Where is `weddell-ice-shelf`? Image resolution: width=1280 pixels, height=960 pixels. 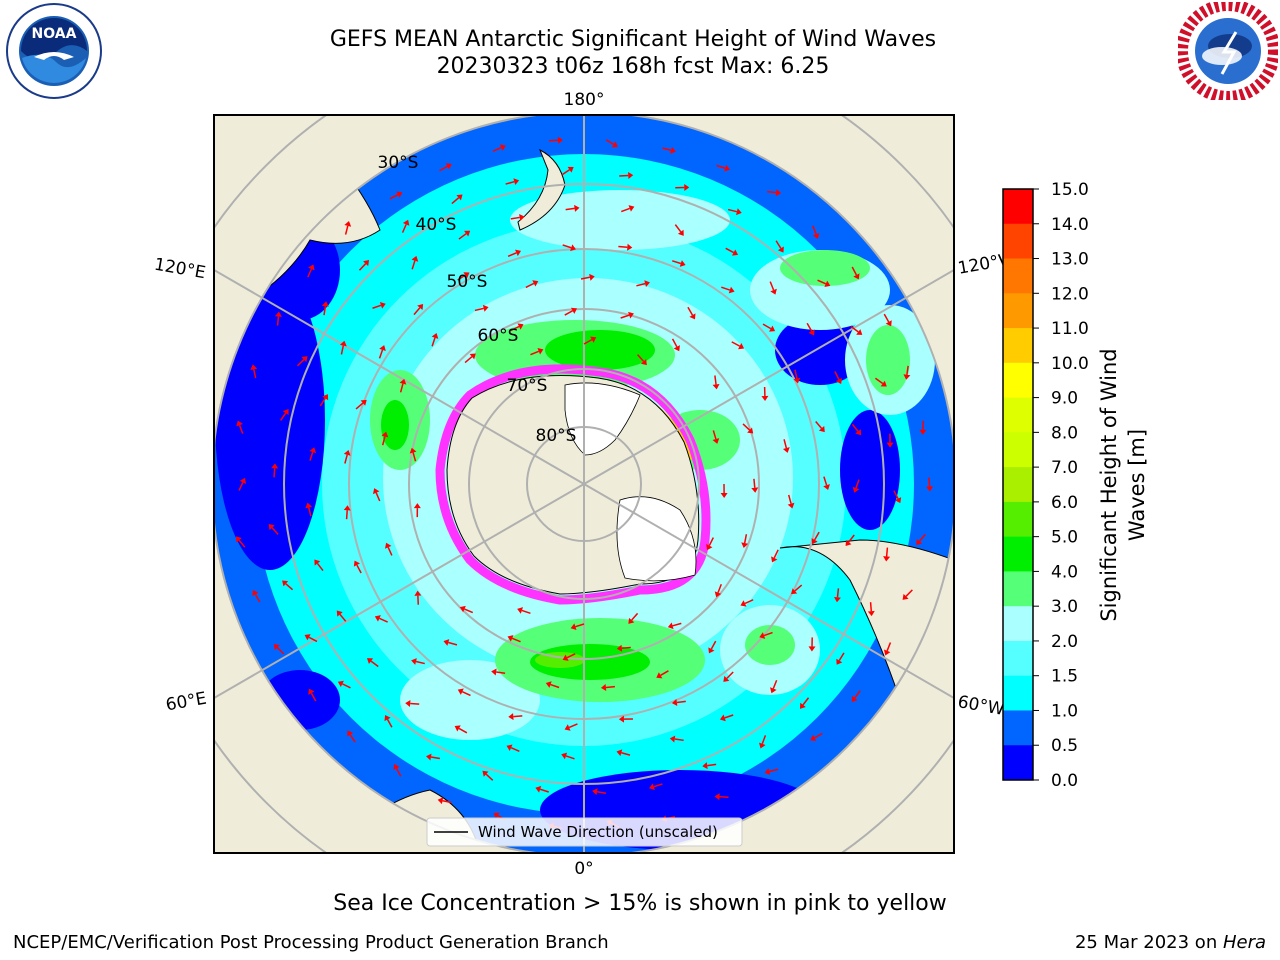
weddell-ice-shelf is located at coordinates (656, 539).